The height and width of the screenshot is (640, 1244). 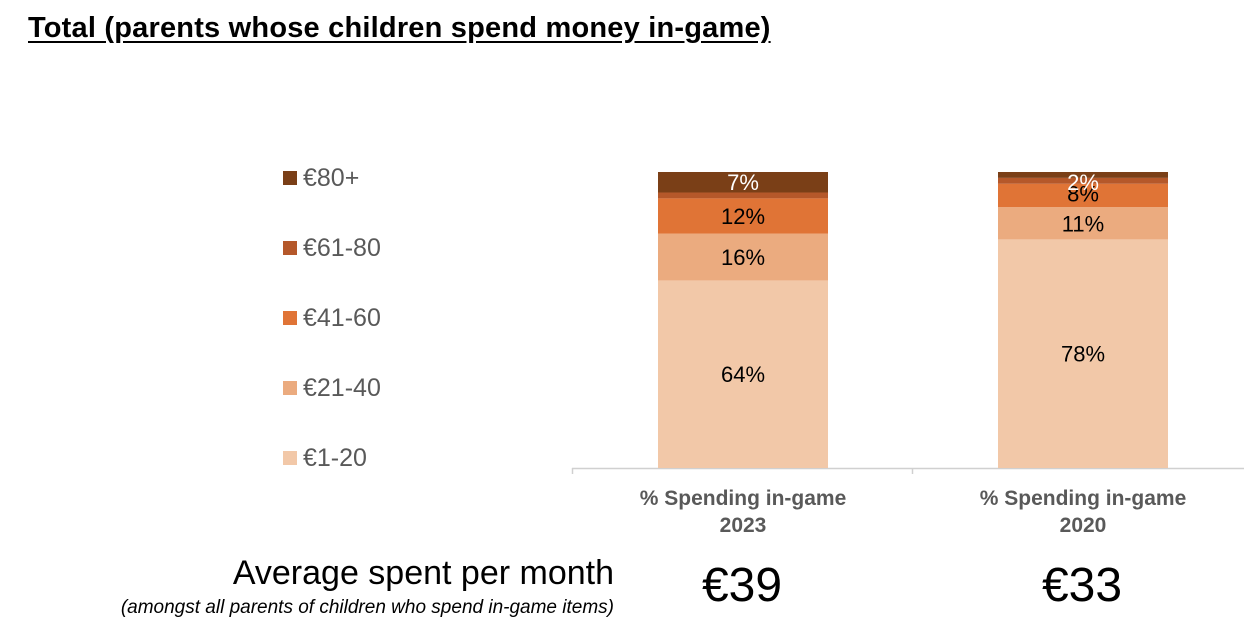 What do you see at coordinates (423, 573) in the screenshot?
I see `average-label: Average spent per month` at bounding box center [423, 573].